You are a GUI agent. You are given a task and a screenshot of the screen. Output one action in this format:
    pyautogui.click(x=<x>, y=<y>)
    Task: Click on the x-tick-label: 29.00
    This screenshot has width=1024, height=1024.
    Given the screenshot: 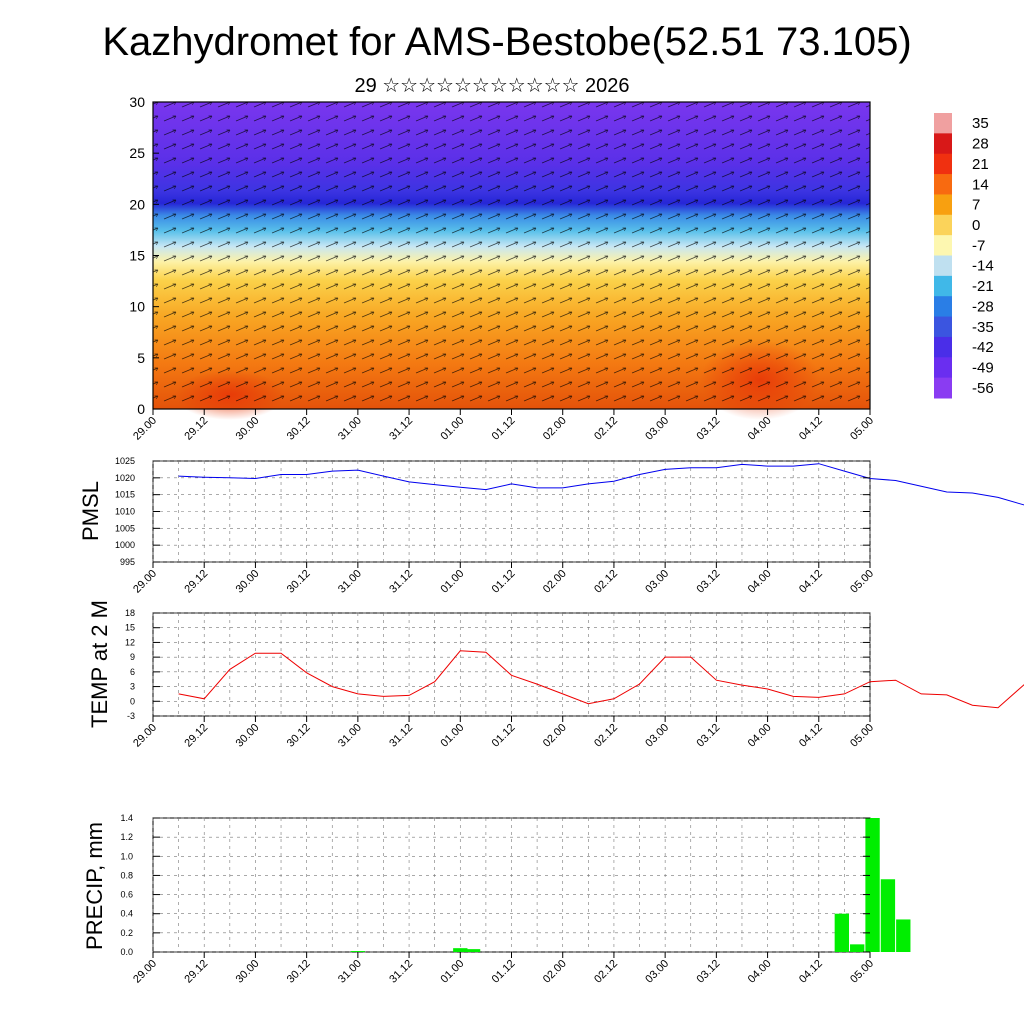 What is the action you would take?
    pyautogui.click(x=145, y=736)
    